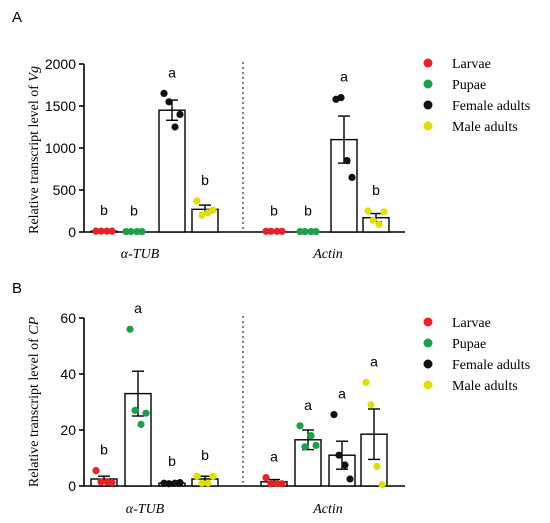  Describe the element at coordinates (68, 430) in the screenshot. I see `y-tick-label: 20` at that location.